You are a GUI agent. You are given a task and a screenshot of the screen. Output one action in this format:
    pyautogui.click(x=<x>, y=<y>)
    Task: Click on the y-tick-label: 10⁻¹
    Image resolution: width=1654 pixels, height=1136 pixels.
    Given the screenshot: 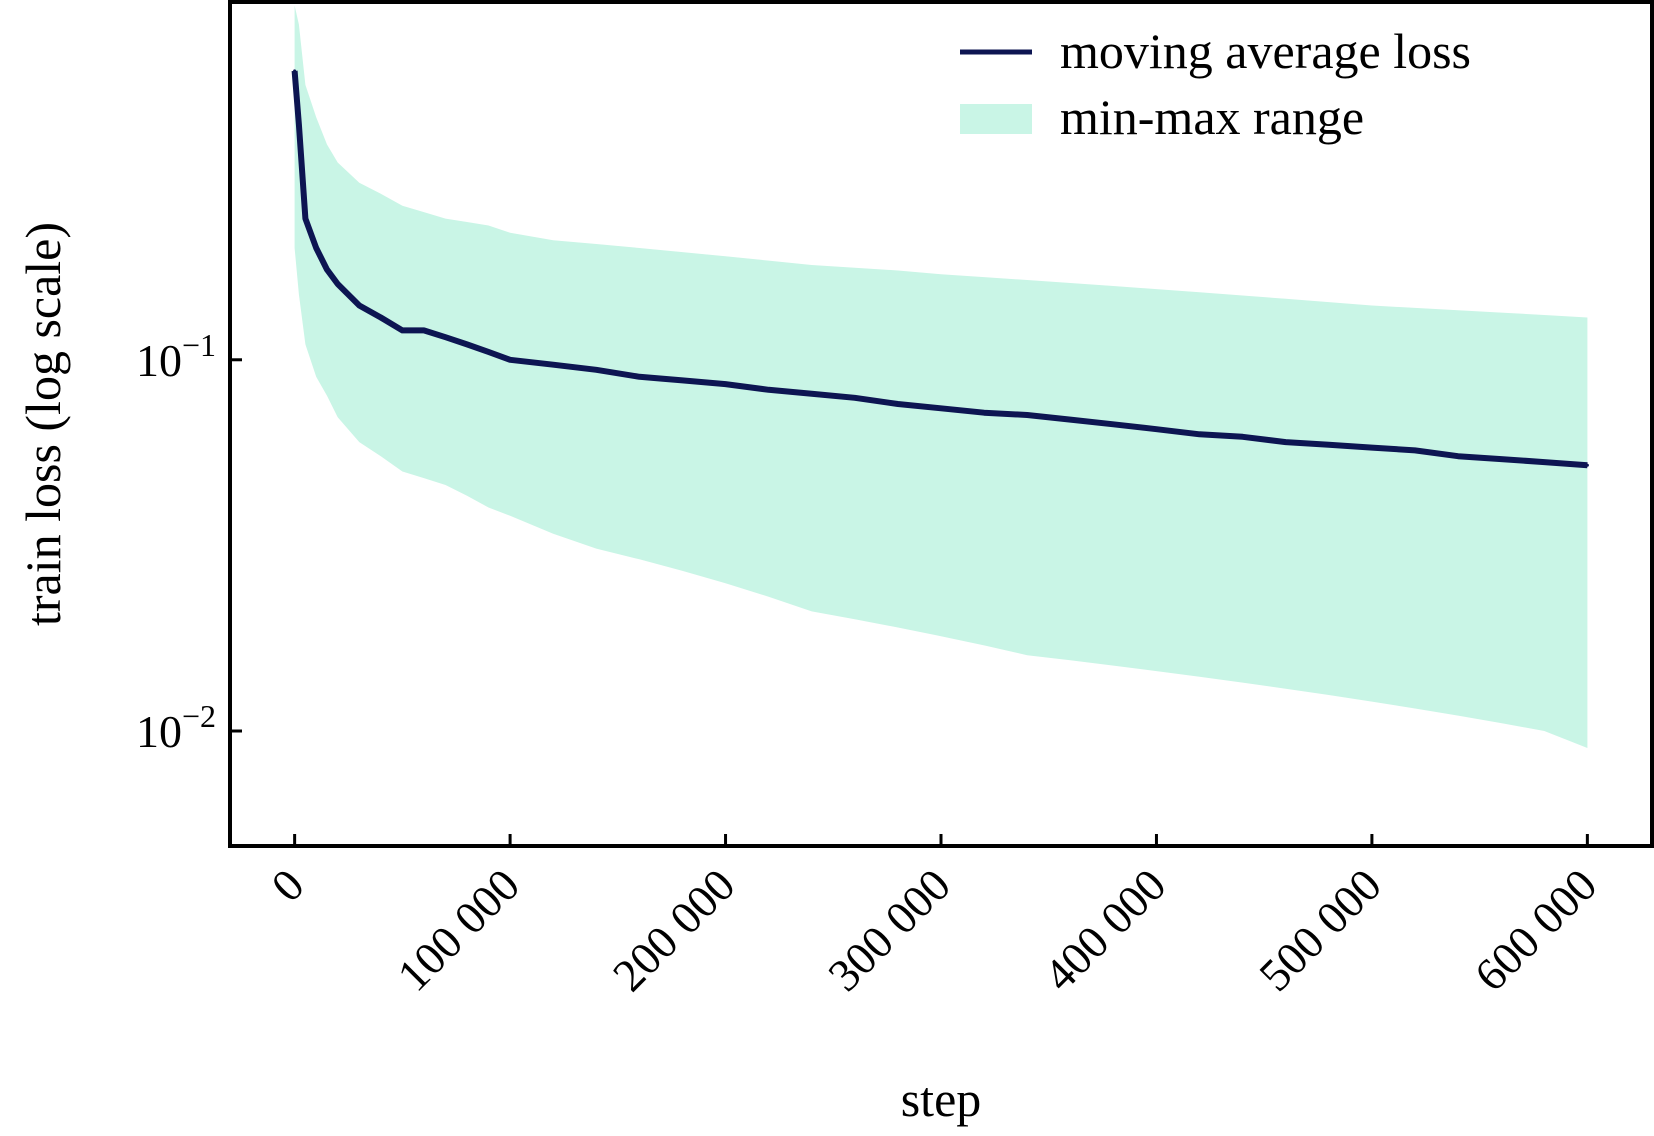 What is the action you would take?
    pyautogui.click(x=176, y=356)
    